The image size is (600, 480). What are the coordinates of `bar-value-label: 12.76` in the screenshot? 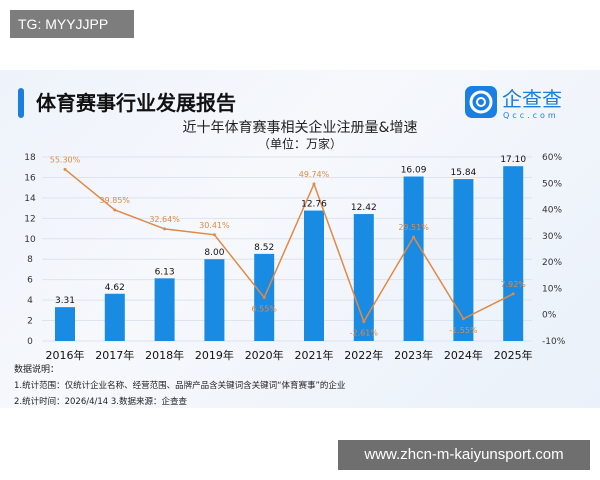 It's located at (314, 205).